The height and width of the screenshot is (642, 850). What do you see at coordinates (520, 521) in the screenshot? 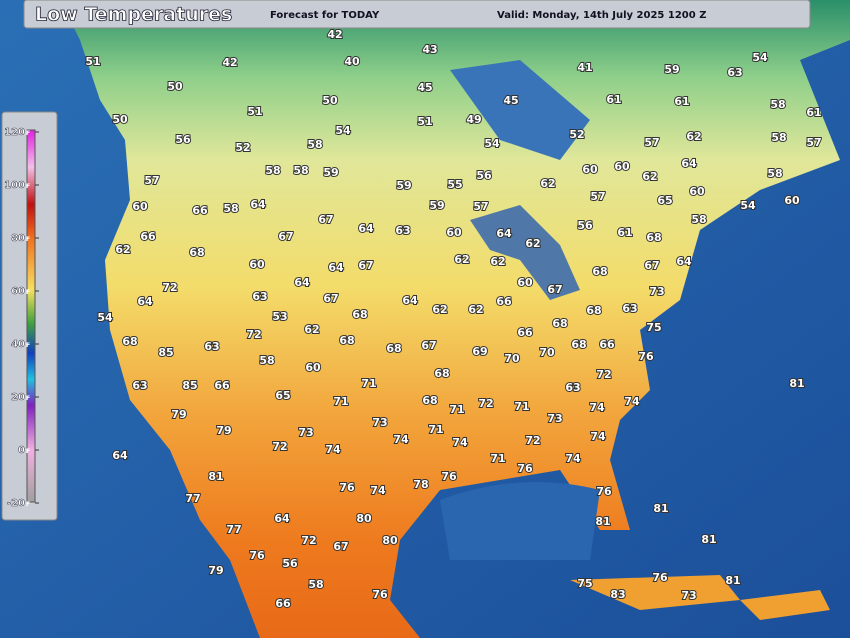
I see `gulf` at bounding box center [520, 521].